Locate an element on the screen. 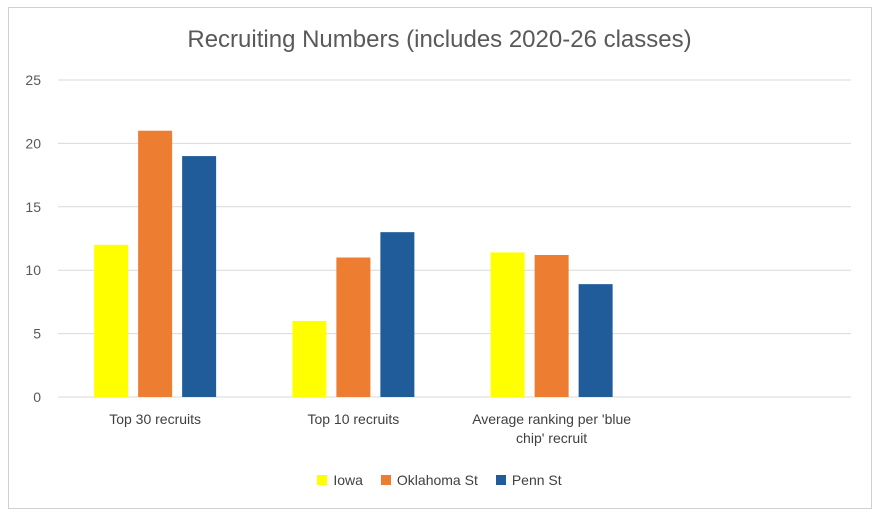  y-tick-label: 5 is located at coordinates (37, 334).